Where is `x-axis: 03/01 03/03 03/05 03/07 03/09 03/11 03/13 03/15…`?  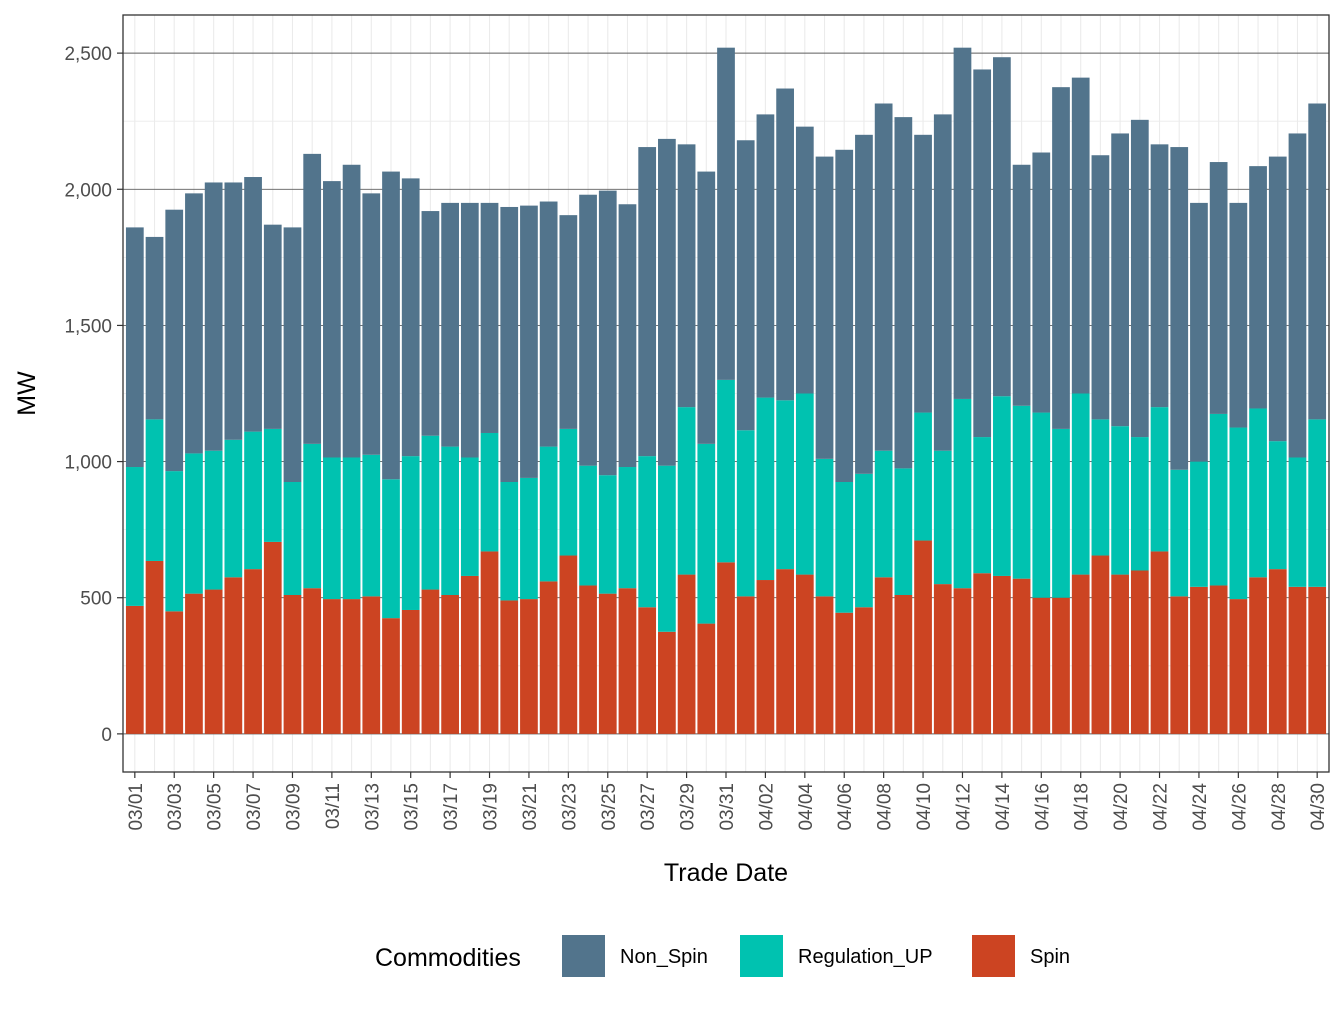 x-axis: 03/01 03/03 03/05 03/07 03/09 03/11 03/13 03/15… is located at coordinates (727, 801).